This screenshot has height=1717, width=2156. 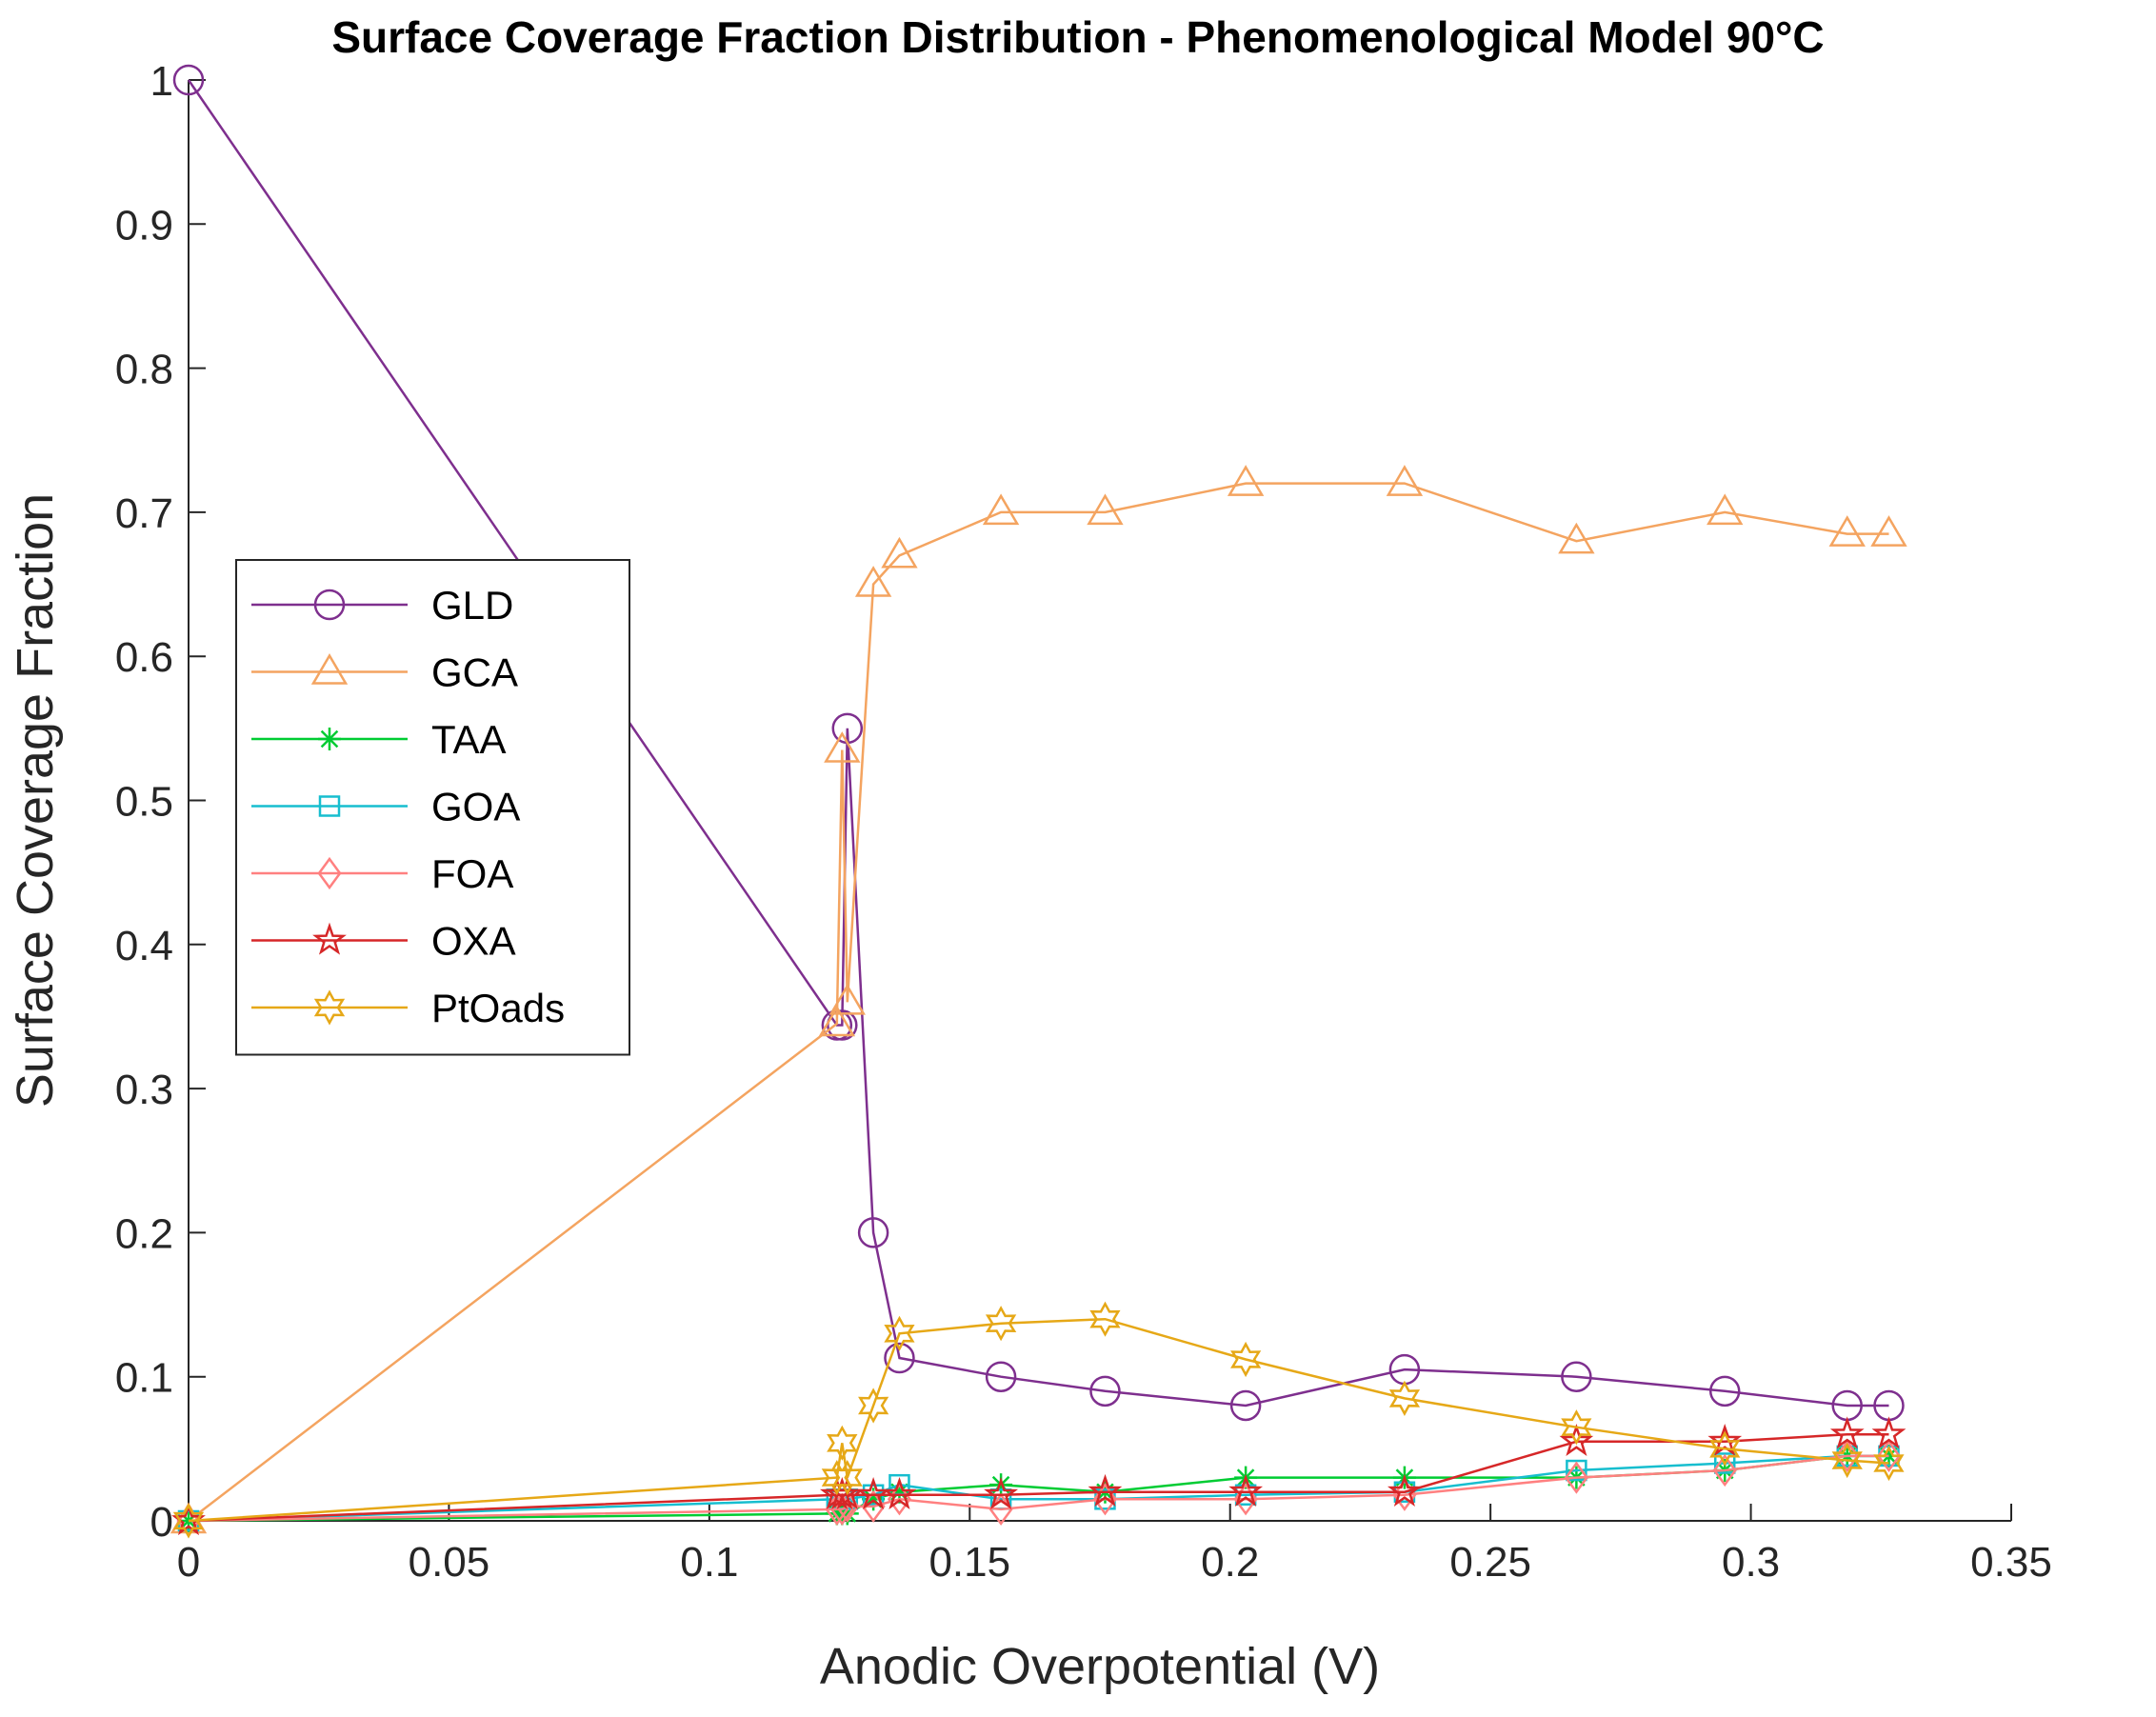 I want to click on legend-item-ptoads: PtOads, so click(x=408, y=1008).